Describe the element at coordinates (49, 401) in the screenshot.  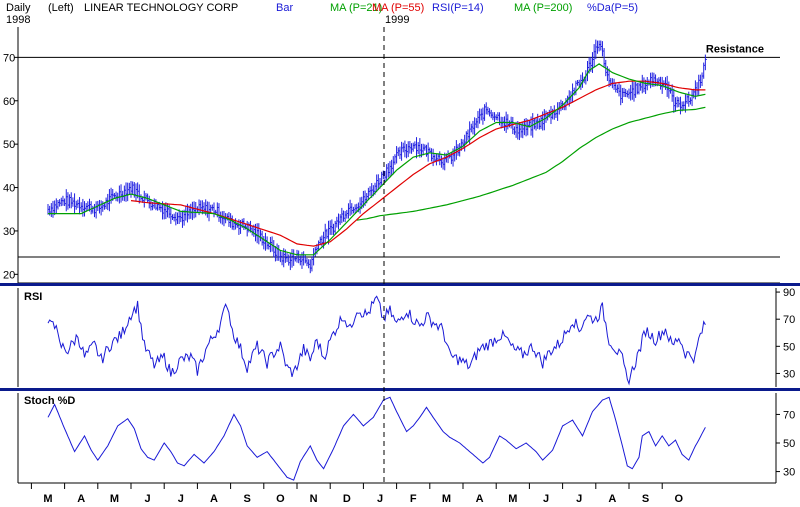
I see `stoch-title: Stoch %D` at that location.